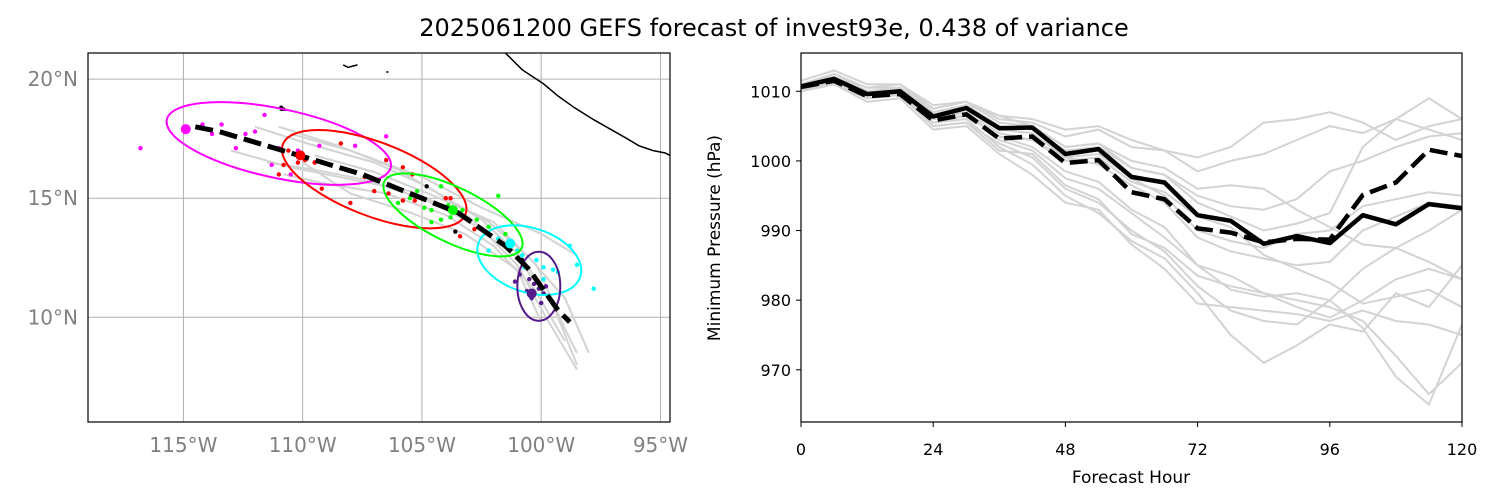 This screenshot has height=502, width=1496. I want to click on x-tick-label: 0, so click(801, 449).